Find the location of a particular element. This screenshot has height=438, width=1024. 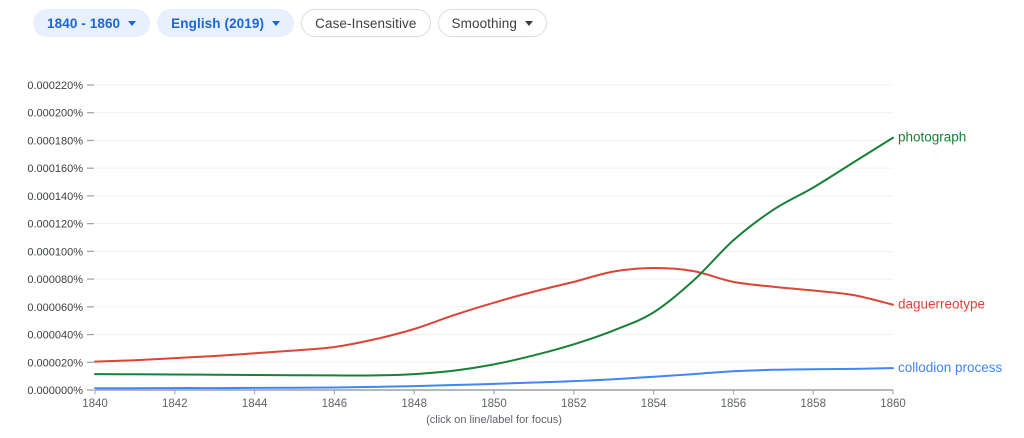

y-axis-tick-label: 0.000120% is located at coordinates (55, 225).